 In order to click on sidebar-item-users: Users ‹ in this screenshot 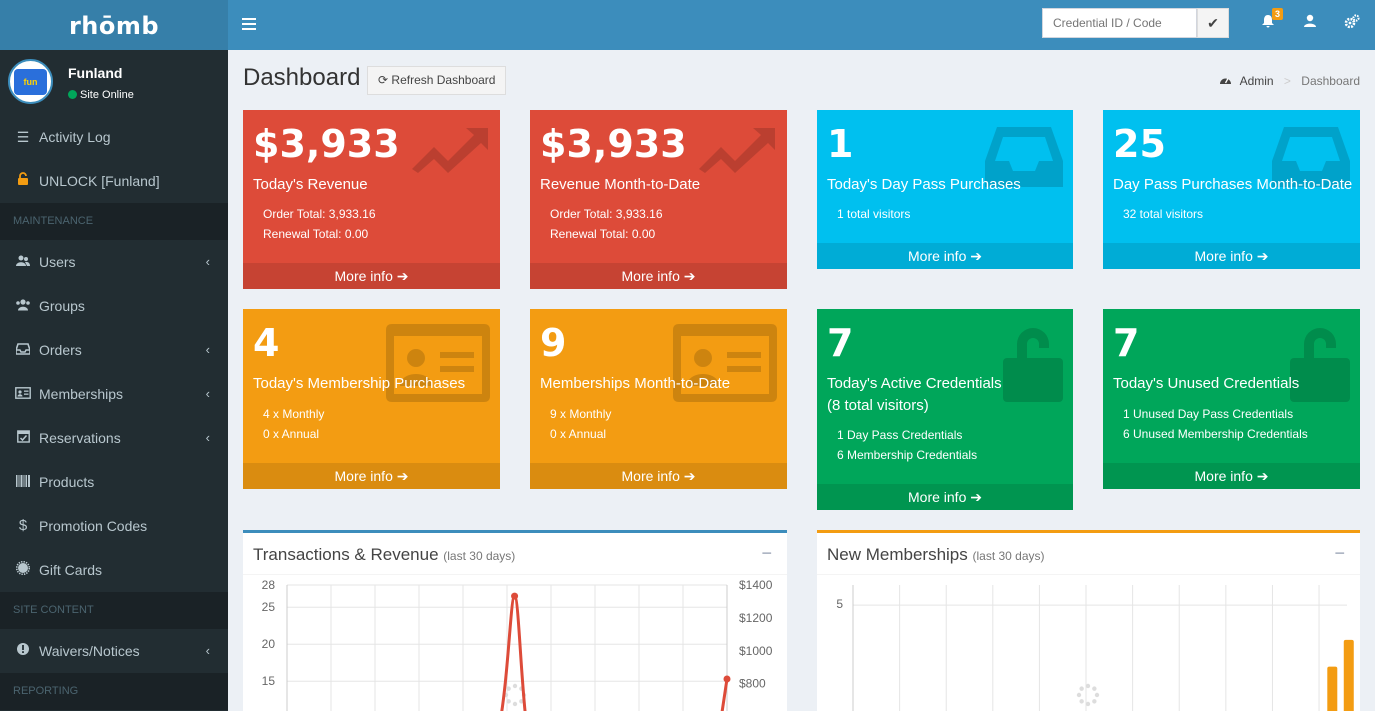, I will do `click(114, 262)`.